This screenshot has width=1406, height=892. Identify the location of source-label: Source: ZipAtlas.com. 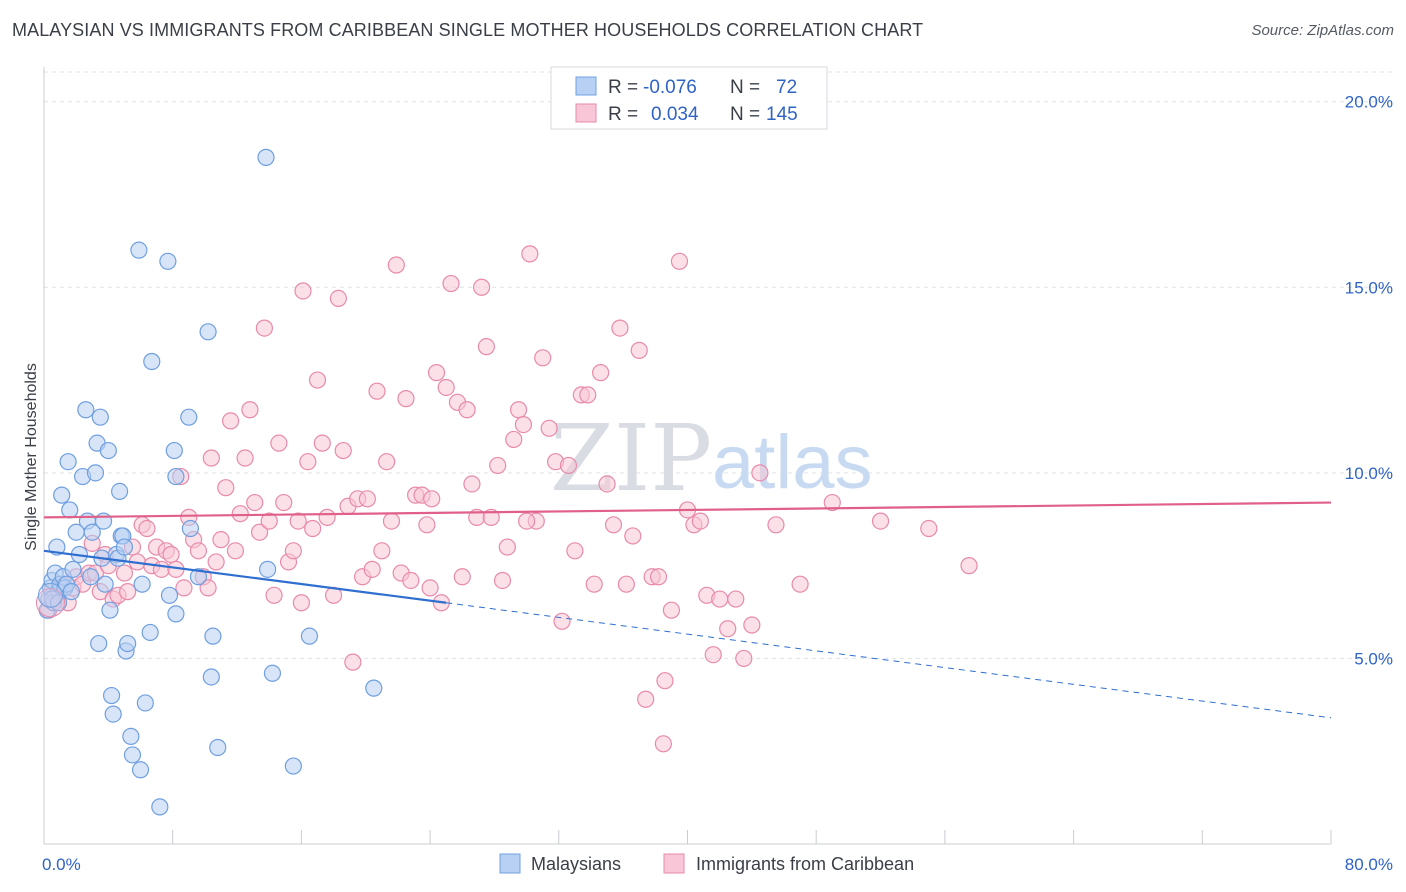
(1322, 30).